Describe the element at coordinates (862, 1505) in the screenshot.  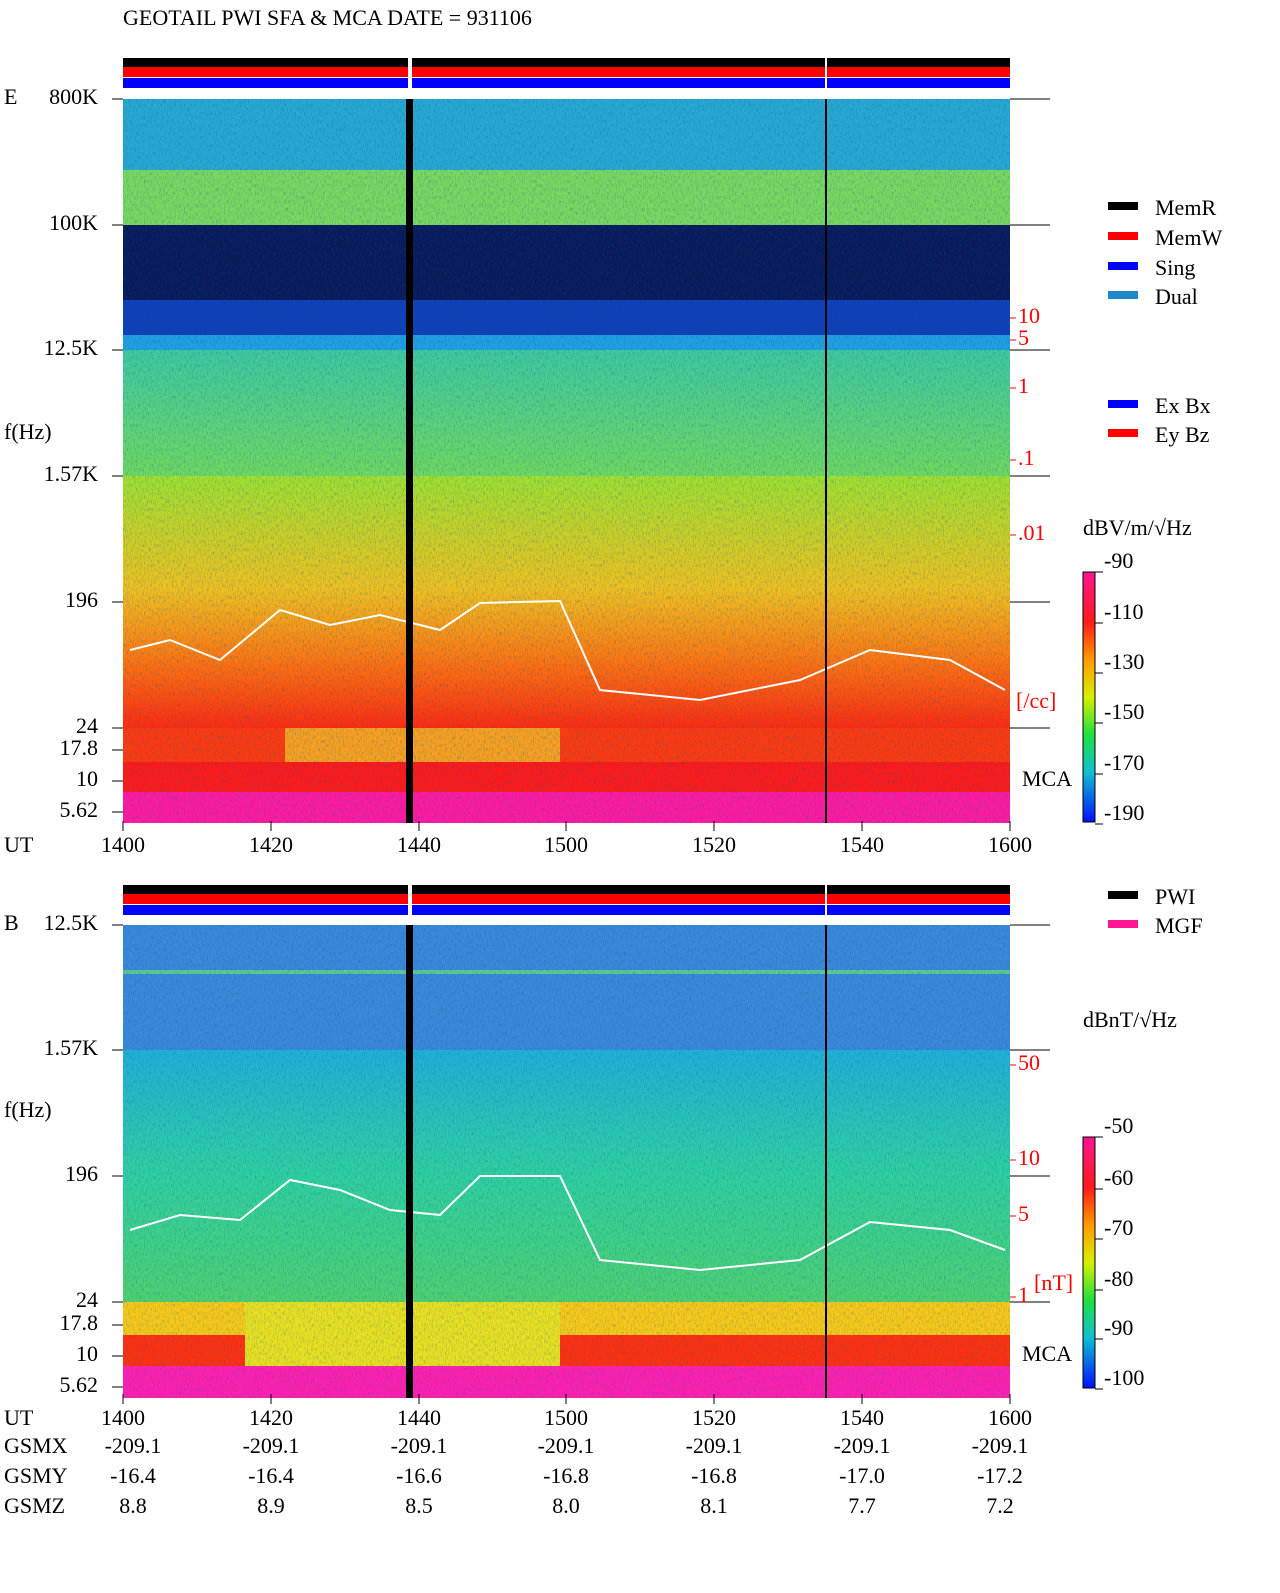
I see `orbit-value: 7.7` at that location.